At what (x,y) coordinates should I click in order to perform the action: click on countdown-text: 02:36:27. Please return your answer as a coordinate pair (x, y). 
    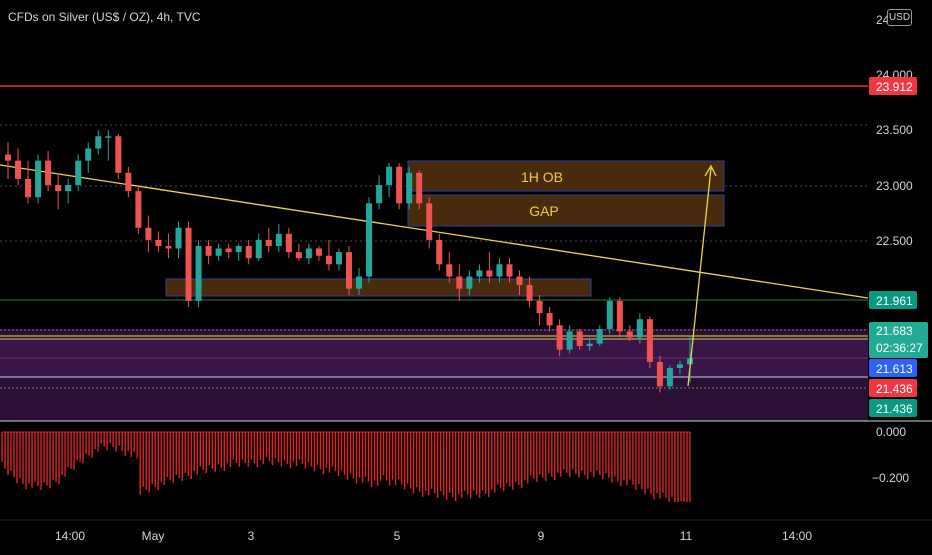
    Looking at the image, I should click on (899, 348).